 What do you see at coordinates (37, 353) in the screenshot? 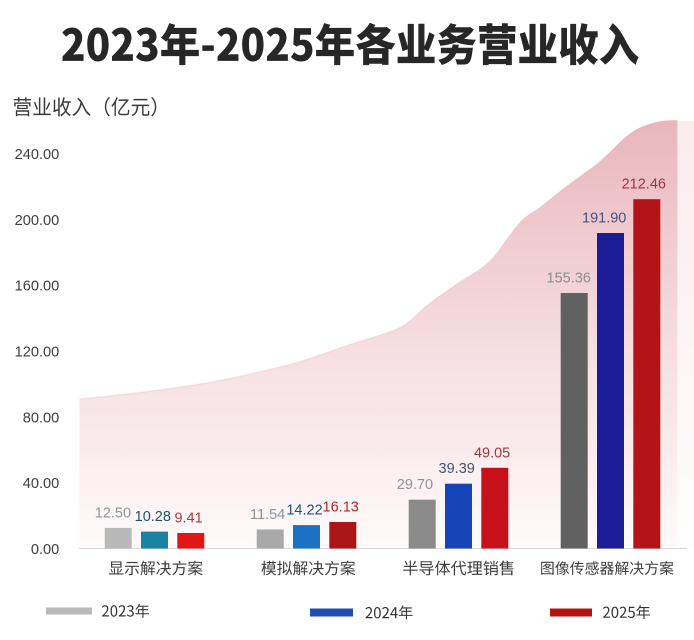
I see `svg-text: 120.00` at bounding box center [37, 353].